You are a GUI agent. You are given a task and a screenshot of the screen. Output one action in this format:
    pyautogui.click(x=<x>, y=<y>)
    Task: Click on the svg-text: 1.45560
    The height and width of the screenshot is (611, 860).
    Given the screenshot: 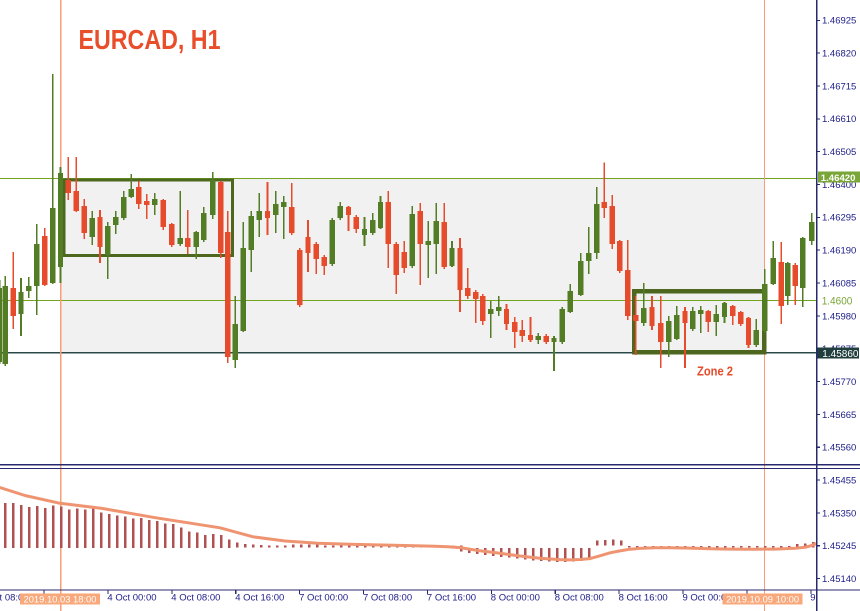 What is the action you would take?
    pyautogui.click(x=839, y=448)
    